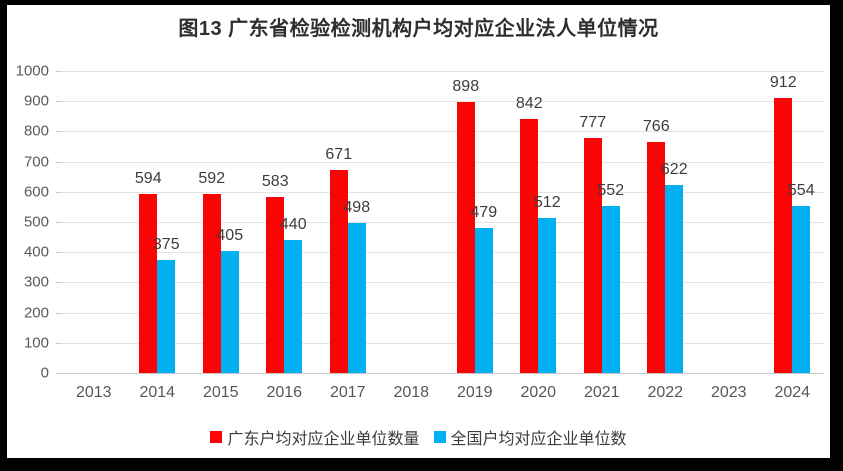  I want to click on guangdong-data-label-2024: 912, so click(783, 83).